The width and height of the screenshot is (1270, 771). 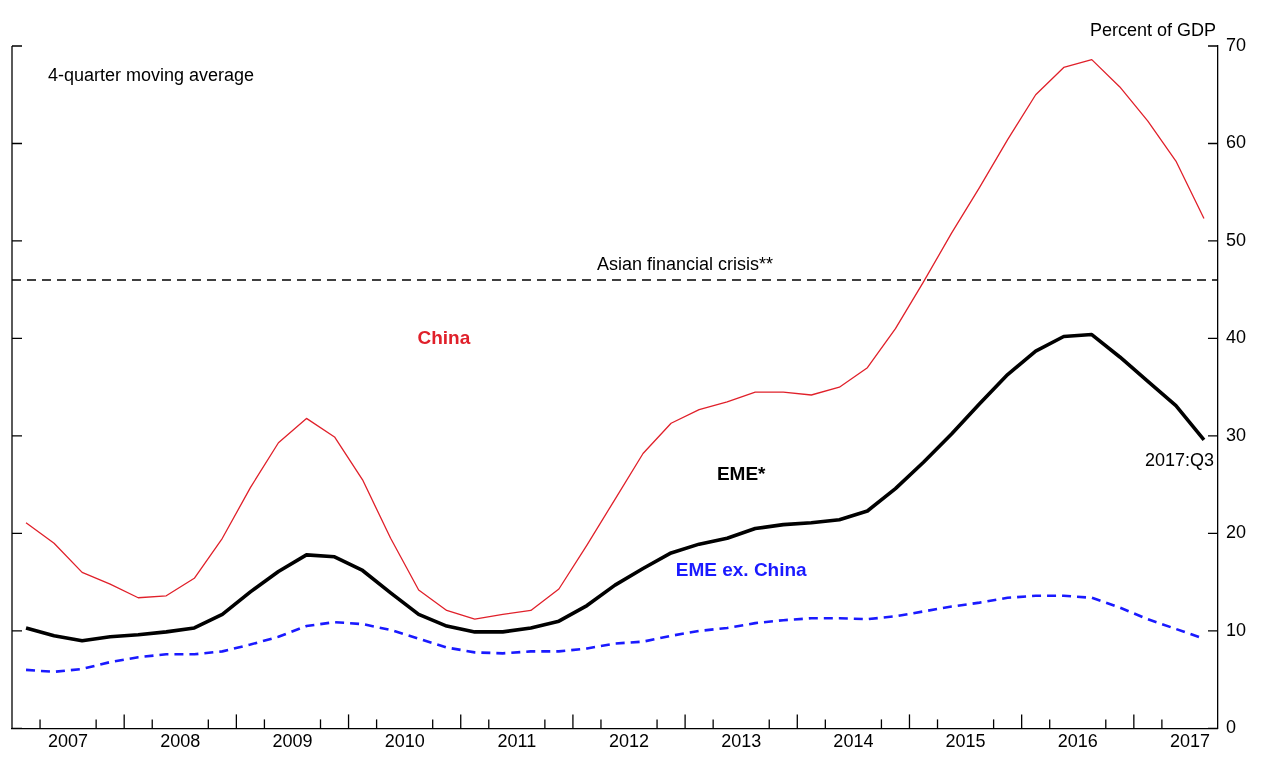 I want to click on x-tick-label: 2009, so click(x=292, y=741).